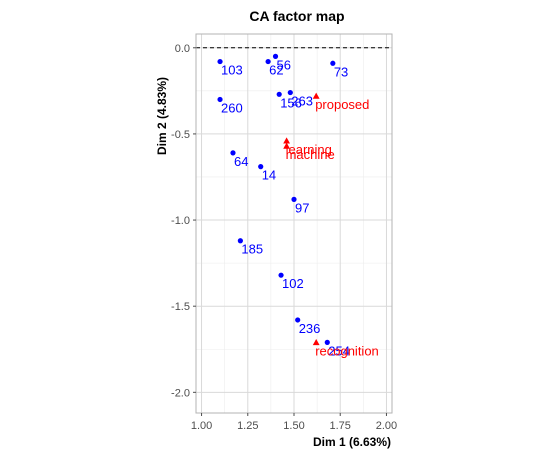  I want to click on x-tick-label: 1.00, so click(201, 426).